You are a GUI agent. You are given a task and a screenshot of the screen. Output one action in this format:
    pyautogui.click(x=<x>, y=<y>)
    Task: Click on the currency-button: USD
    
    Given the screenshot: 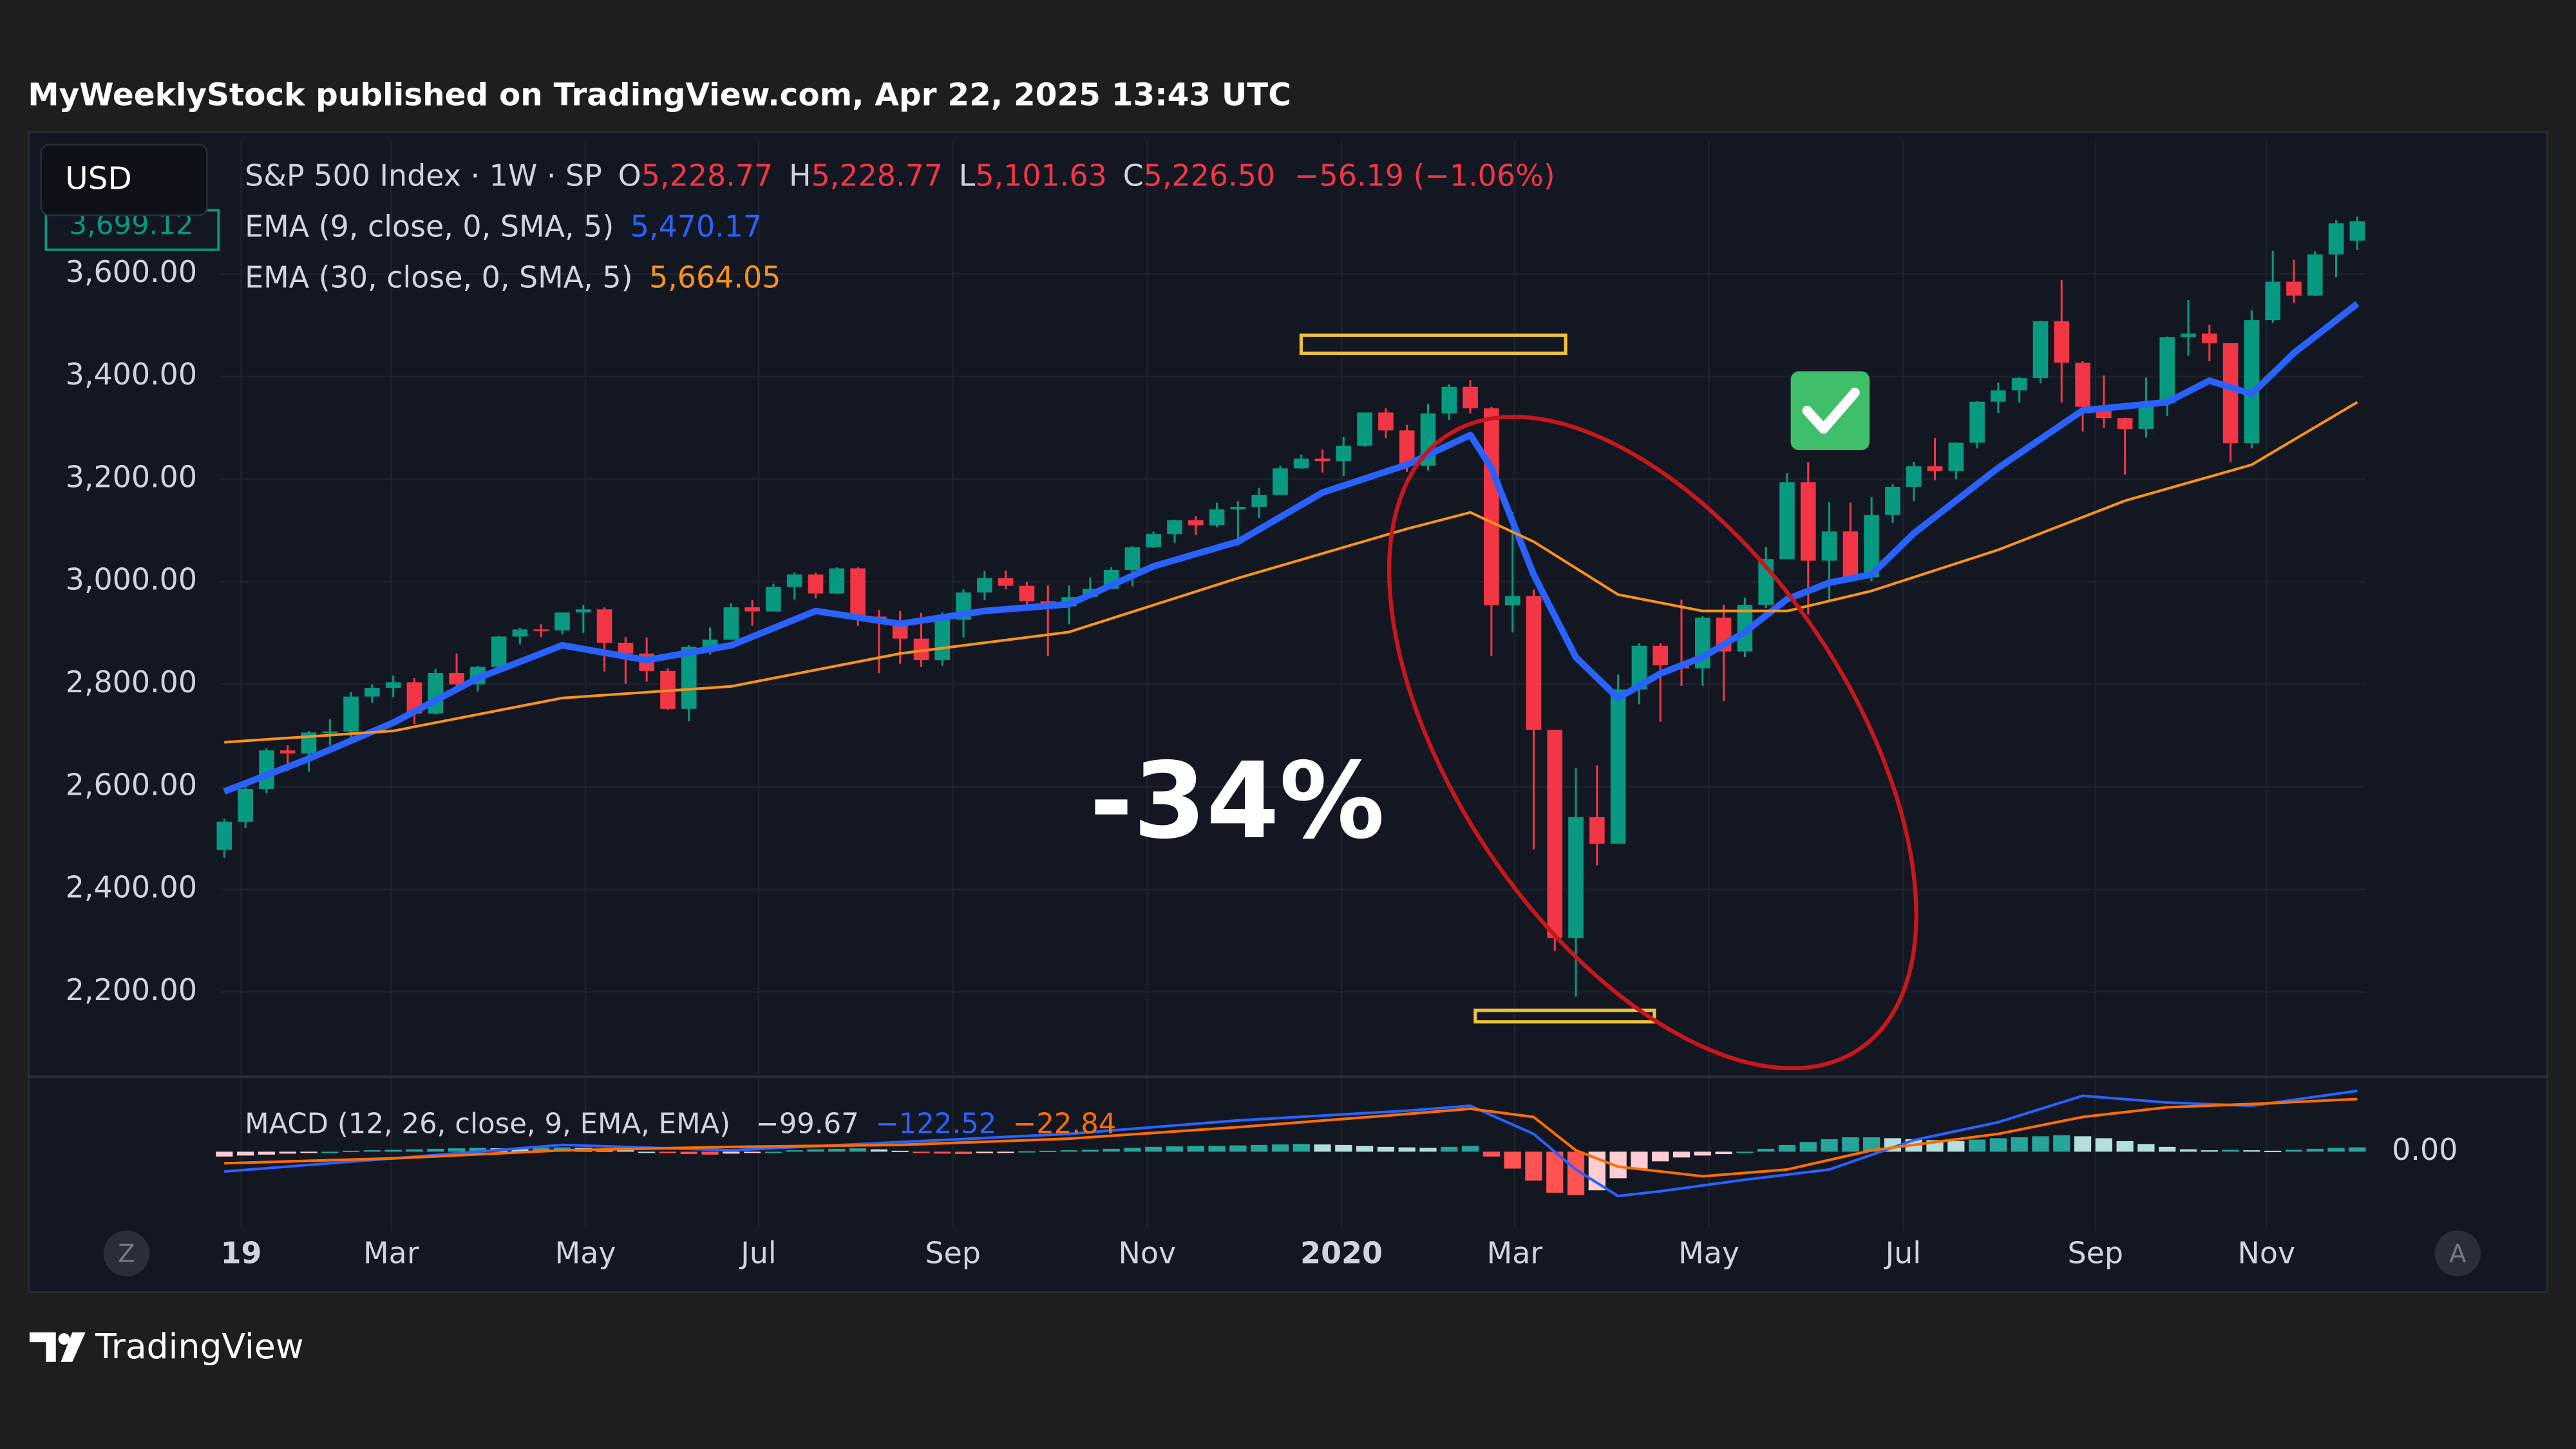 What is the action you would take?
    pyautogui.click(x=124, y=180)
    